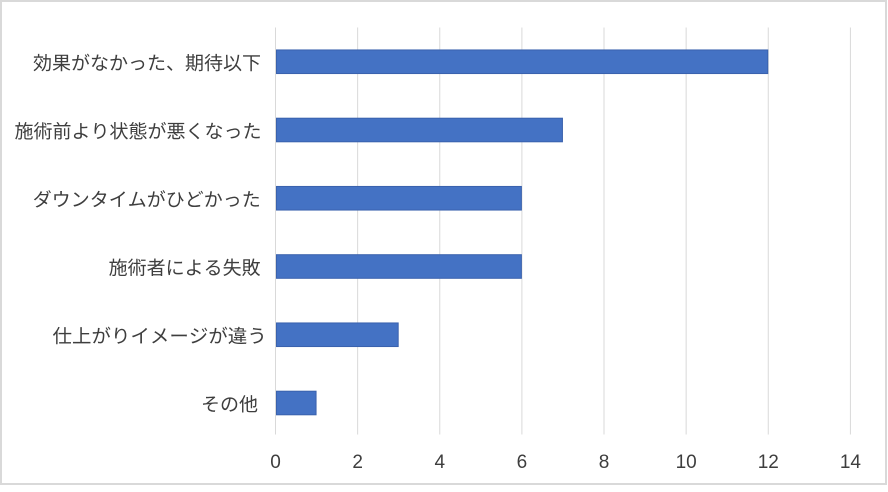 This screenshot has width=888, height=492. Describe the element at coordinates (522, 462) in the screenshot. I see `svg-text: 6` at that location.